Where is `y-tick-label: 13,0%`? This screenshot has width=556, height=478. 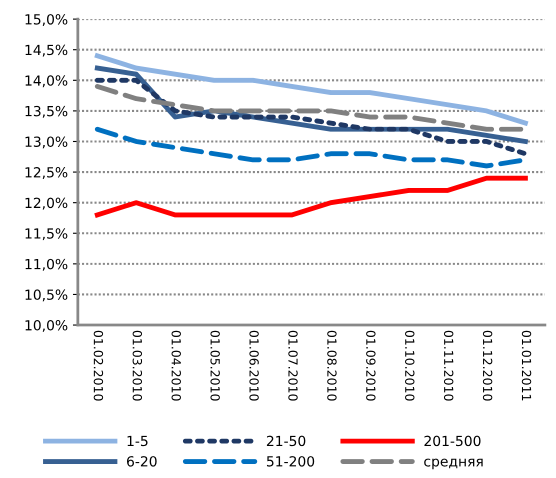 y-tick-label: 13,0% is located at coordinates (47, 142).